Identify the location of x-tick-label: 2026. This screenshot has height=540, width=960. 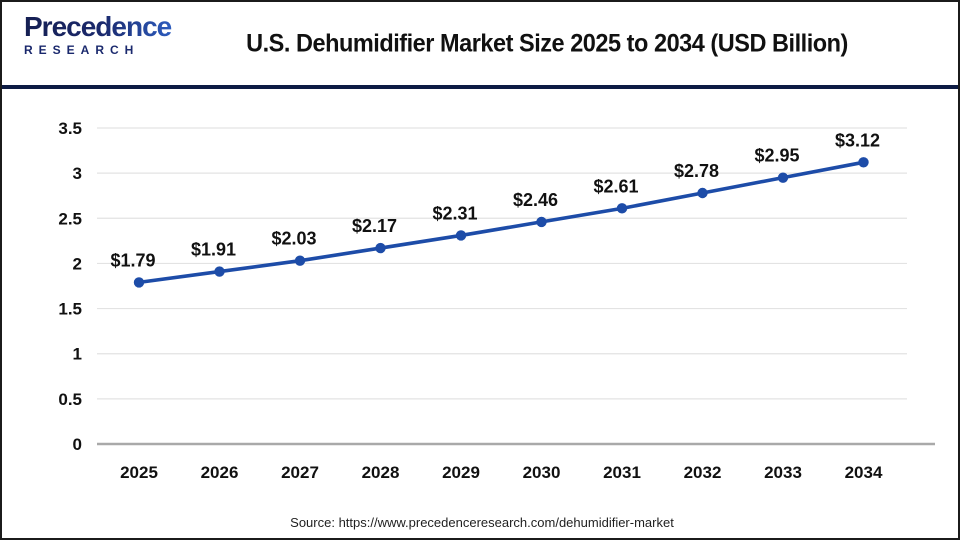
(220, 472).